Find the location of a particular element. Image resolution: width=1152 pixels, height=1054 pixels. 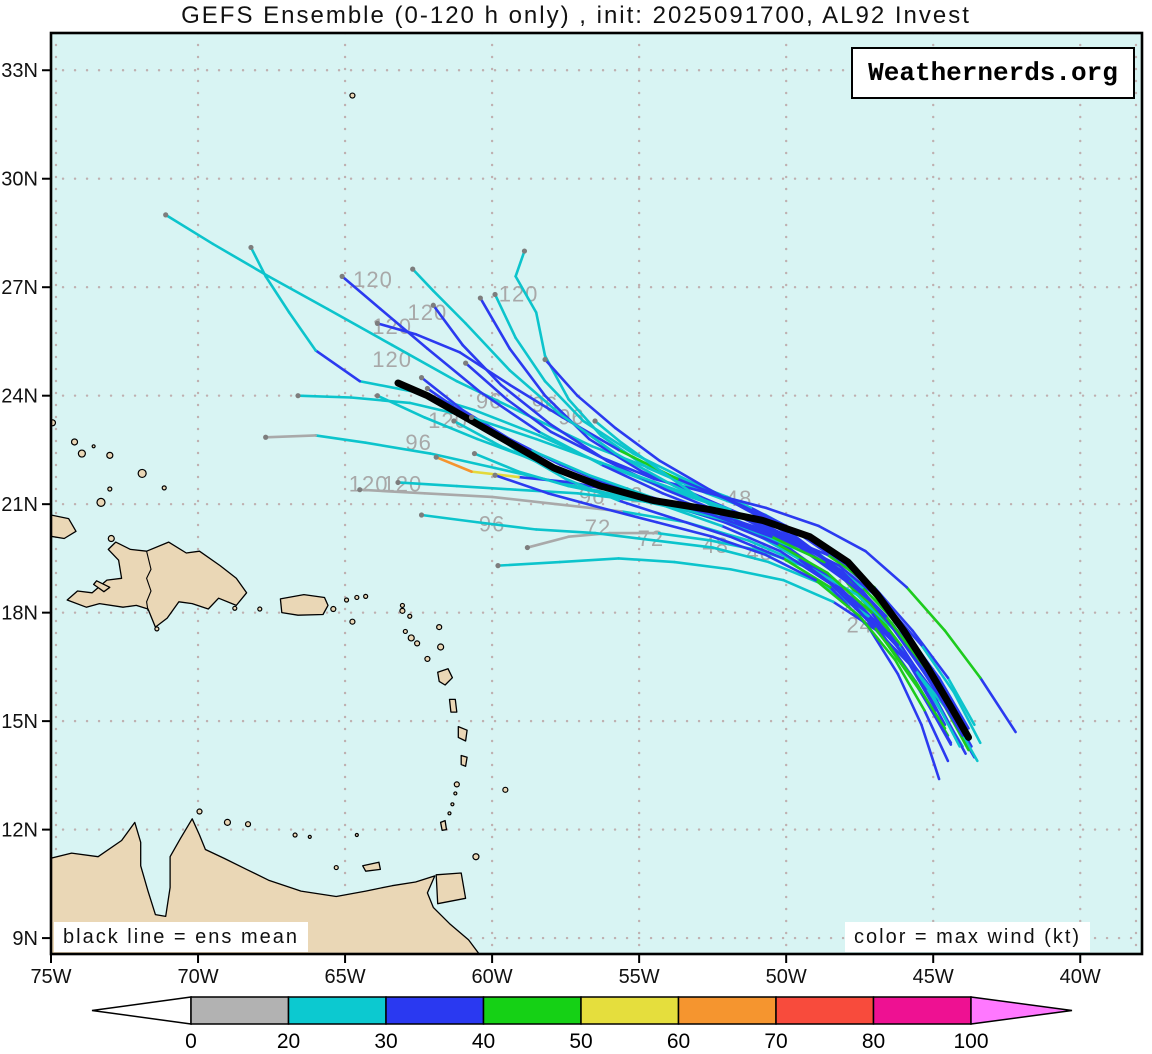

island-los-roques is located at coordinates (295, 835).